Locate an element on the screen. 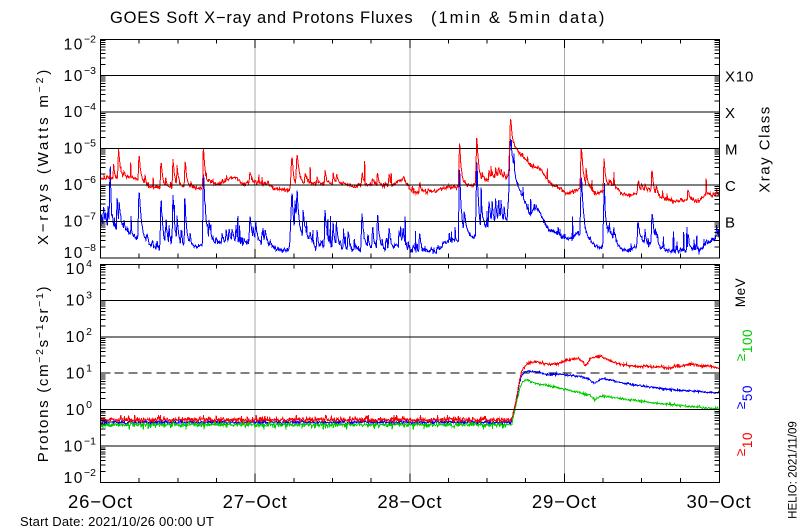 The width and height of the screenshot is (800, 530). svg-text: 10² is located at coordinates (79, 336).